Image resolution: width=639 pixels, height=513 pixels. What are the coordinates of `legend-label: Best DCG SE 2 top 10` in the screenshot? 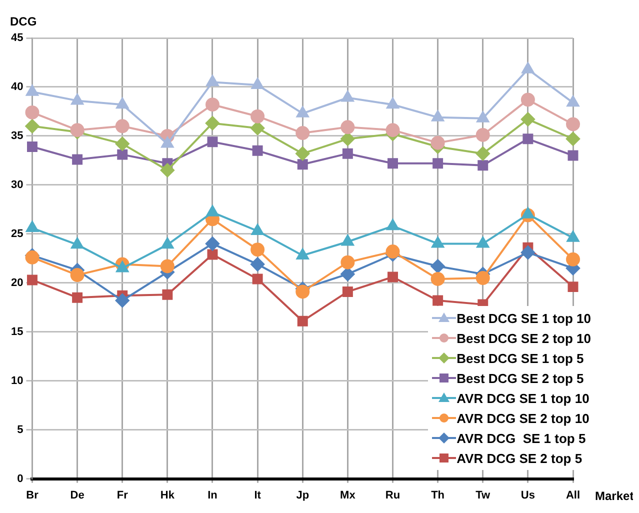 It's located at (523, 338).